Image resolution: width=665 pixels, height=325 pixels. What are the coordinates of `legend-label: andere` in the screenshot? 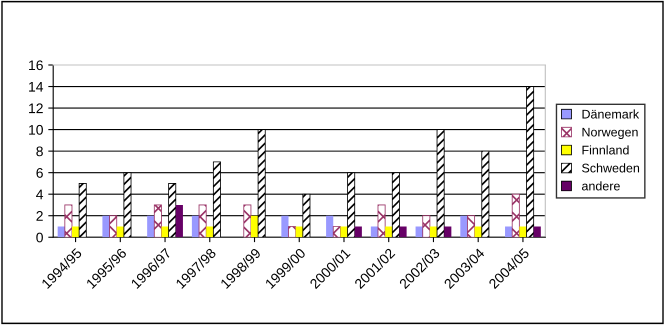 It's located at (601, 185).